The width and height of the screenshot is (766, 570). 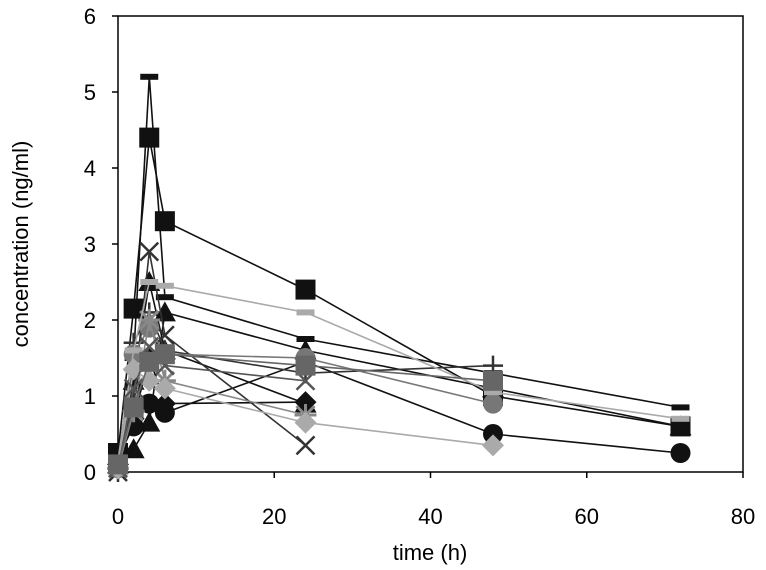 What do you see at coordinates (430, 516) in the screenshot?
I see `x-tick-label: 40` at bounding box center [430, 516].